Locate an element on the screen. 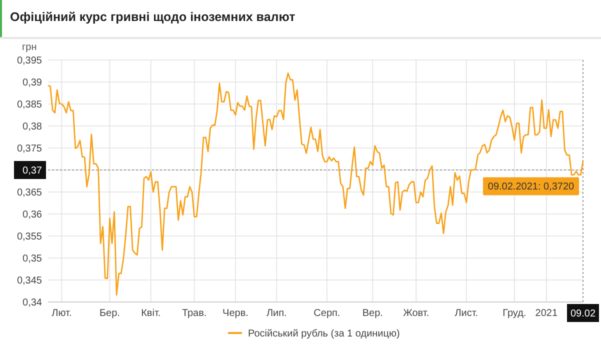 The height and width of the screenshot is (350, 601). y-tick-label: 0,395 is located at coordinates (29, 61).